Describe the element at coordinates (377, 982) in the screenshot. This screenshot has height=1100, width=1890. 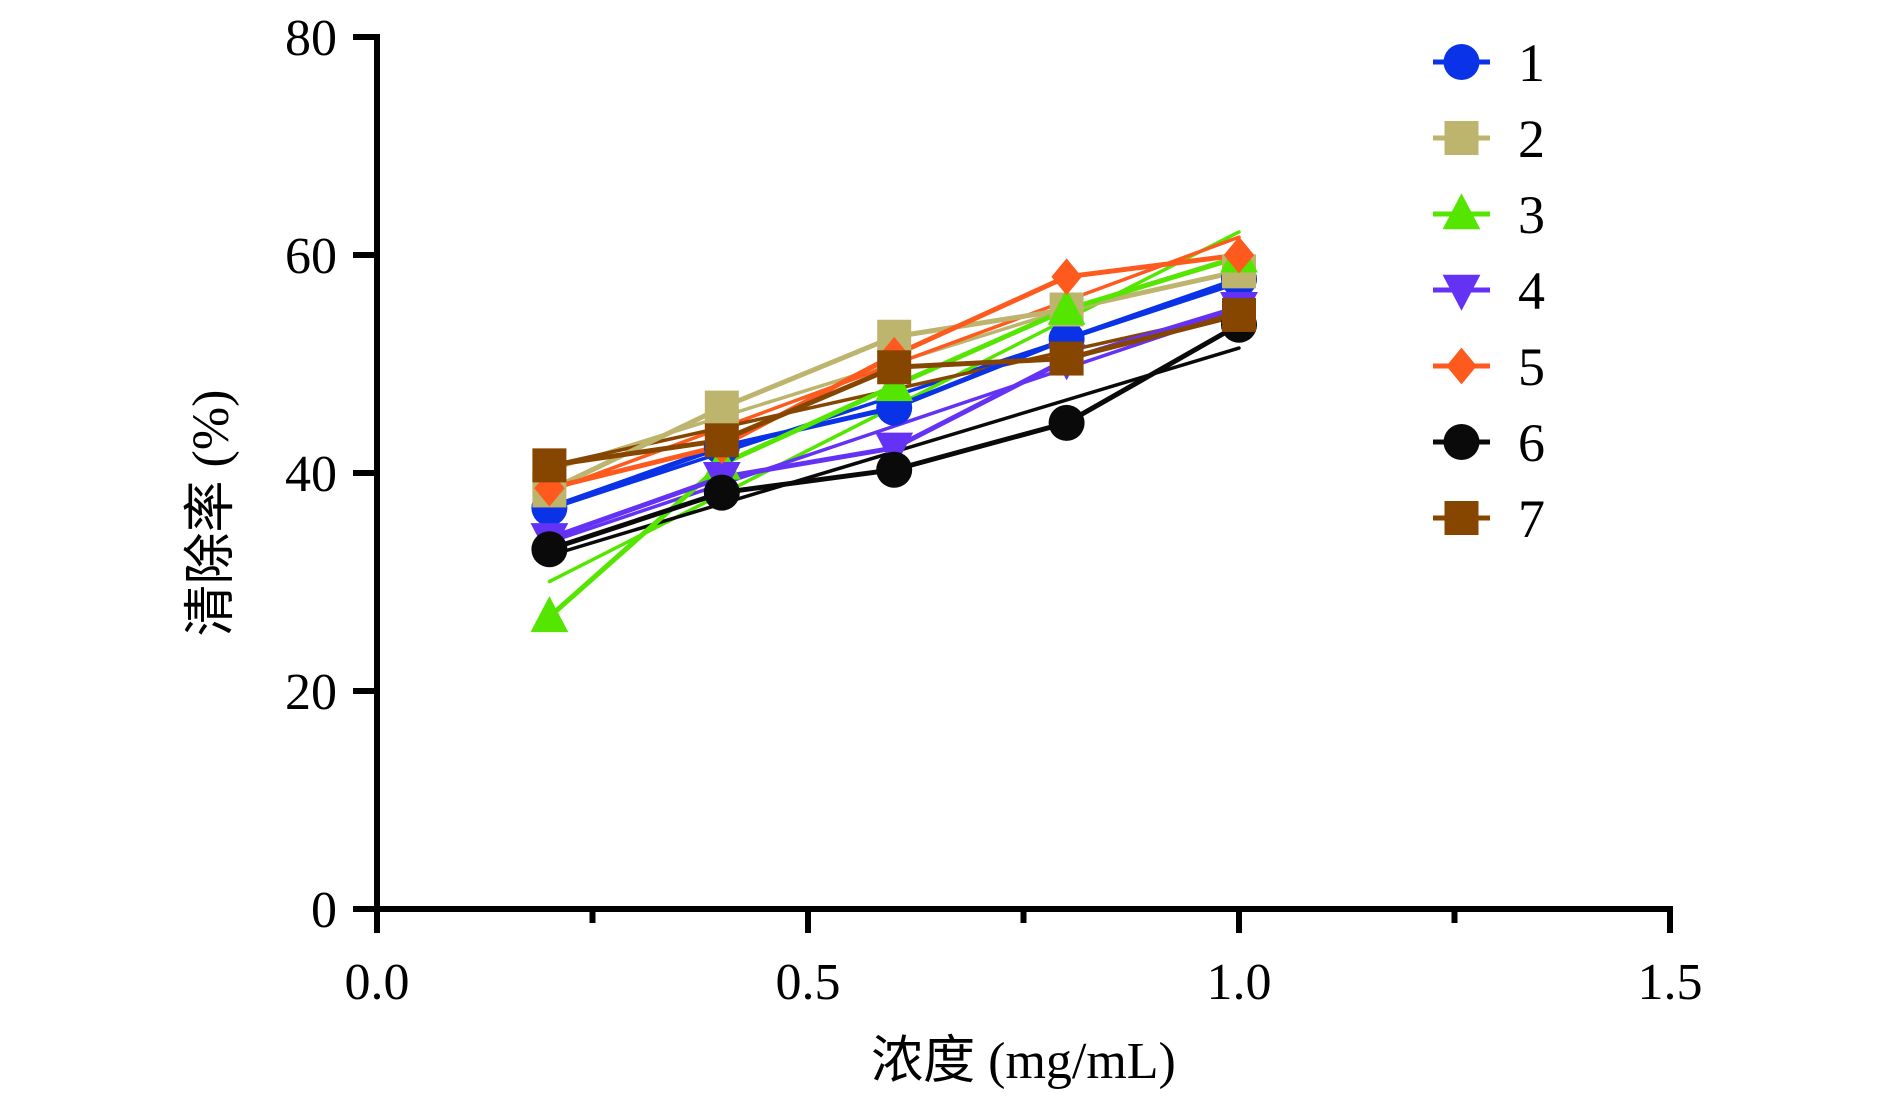
I see `x-tick-label: 0.0` at that location.